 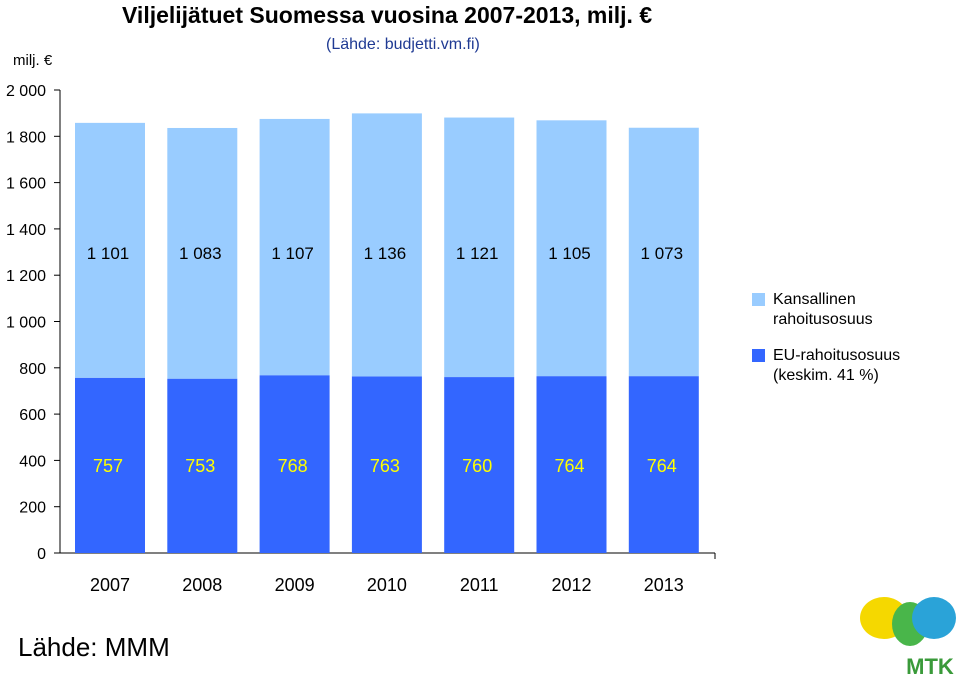 I want to click on x-tick-label-2007: 2007, so click(x=110, y=585).